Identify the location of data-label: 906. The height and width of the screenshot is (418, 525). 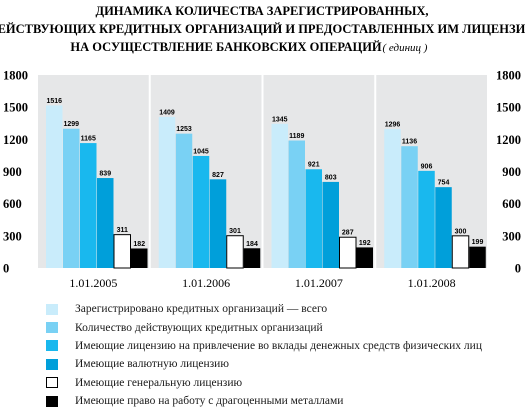
(427, 166).